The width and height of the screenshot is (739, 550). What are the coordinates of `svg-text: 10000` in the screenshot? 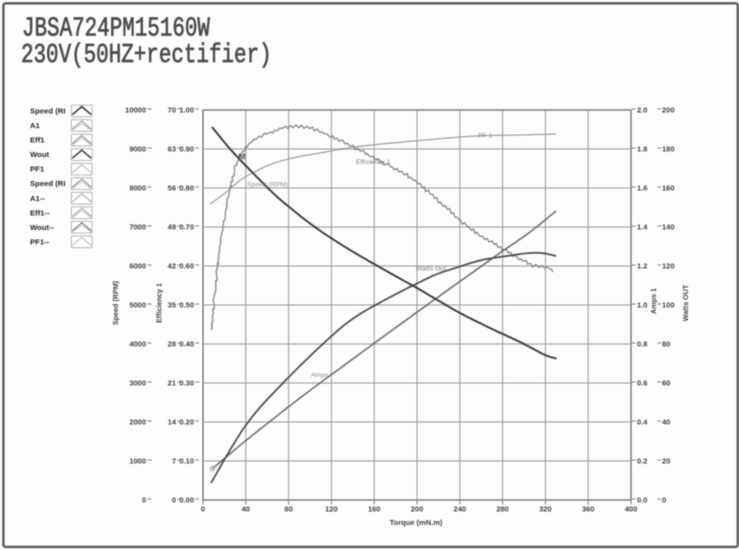 It's located at (135, 110).